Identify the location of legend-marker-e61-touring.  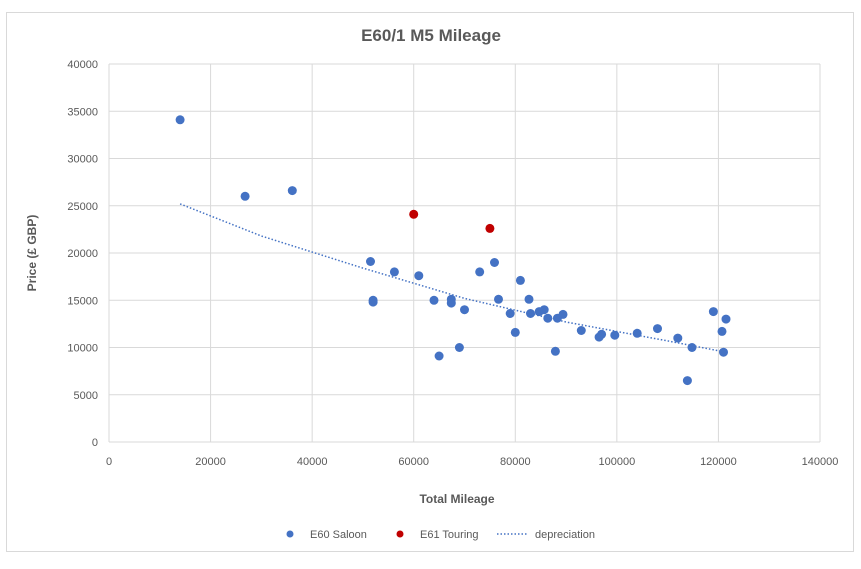
(400, 534).